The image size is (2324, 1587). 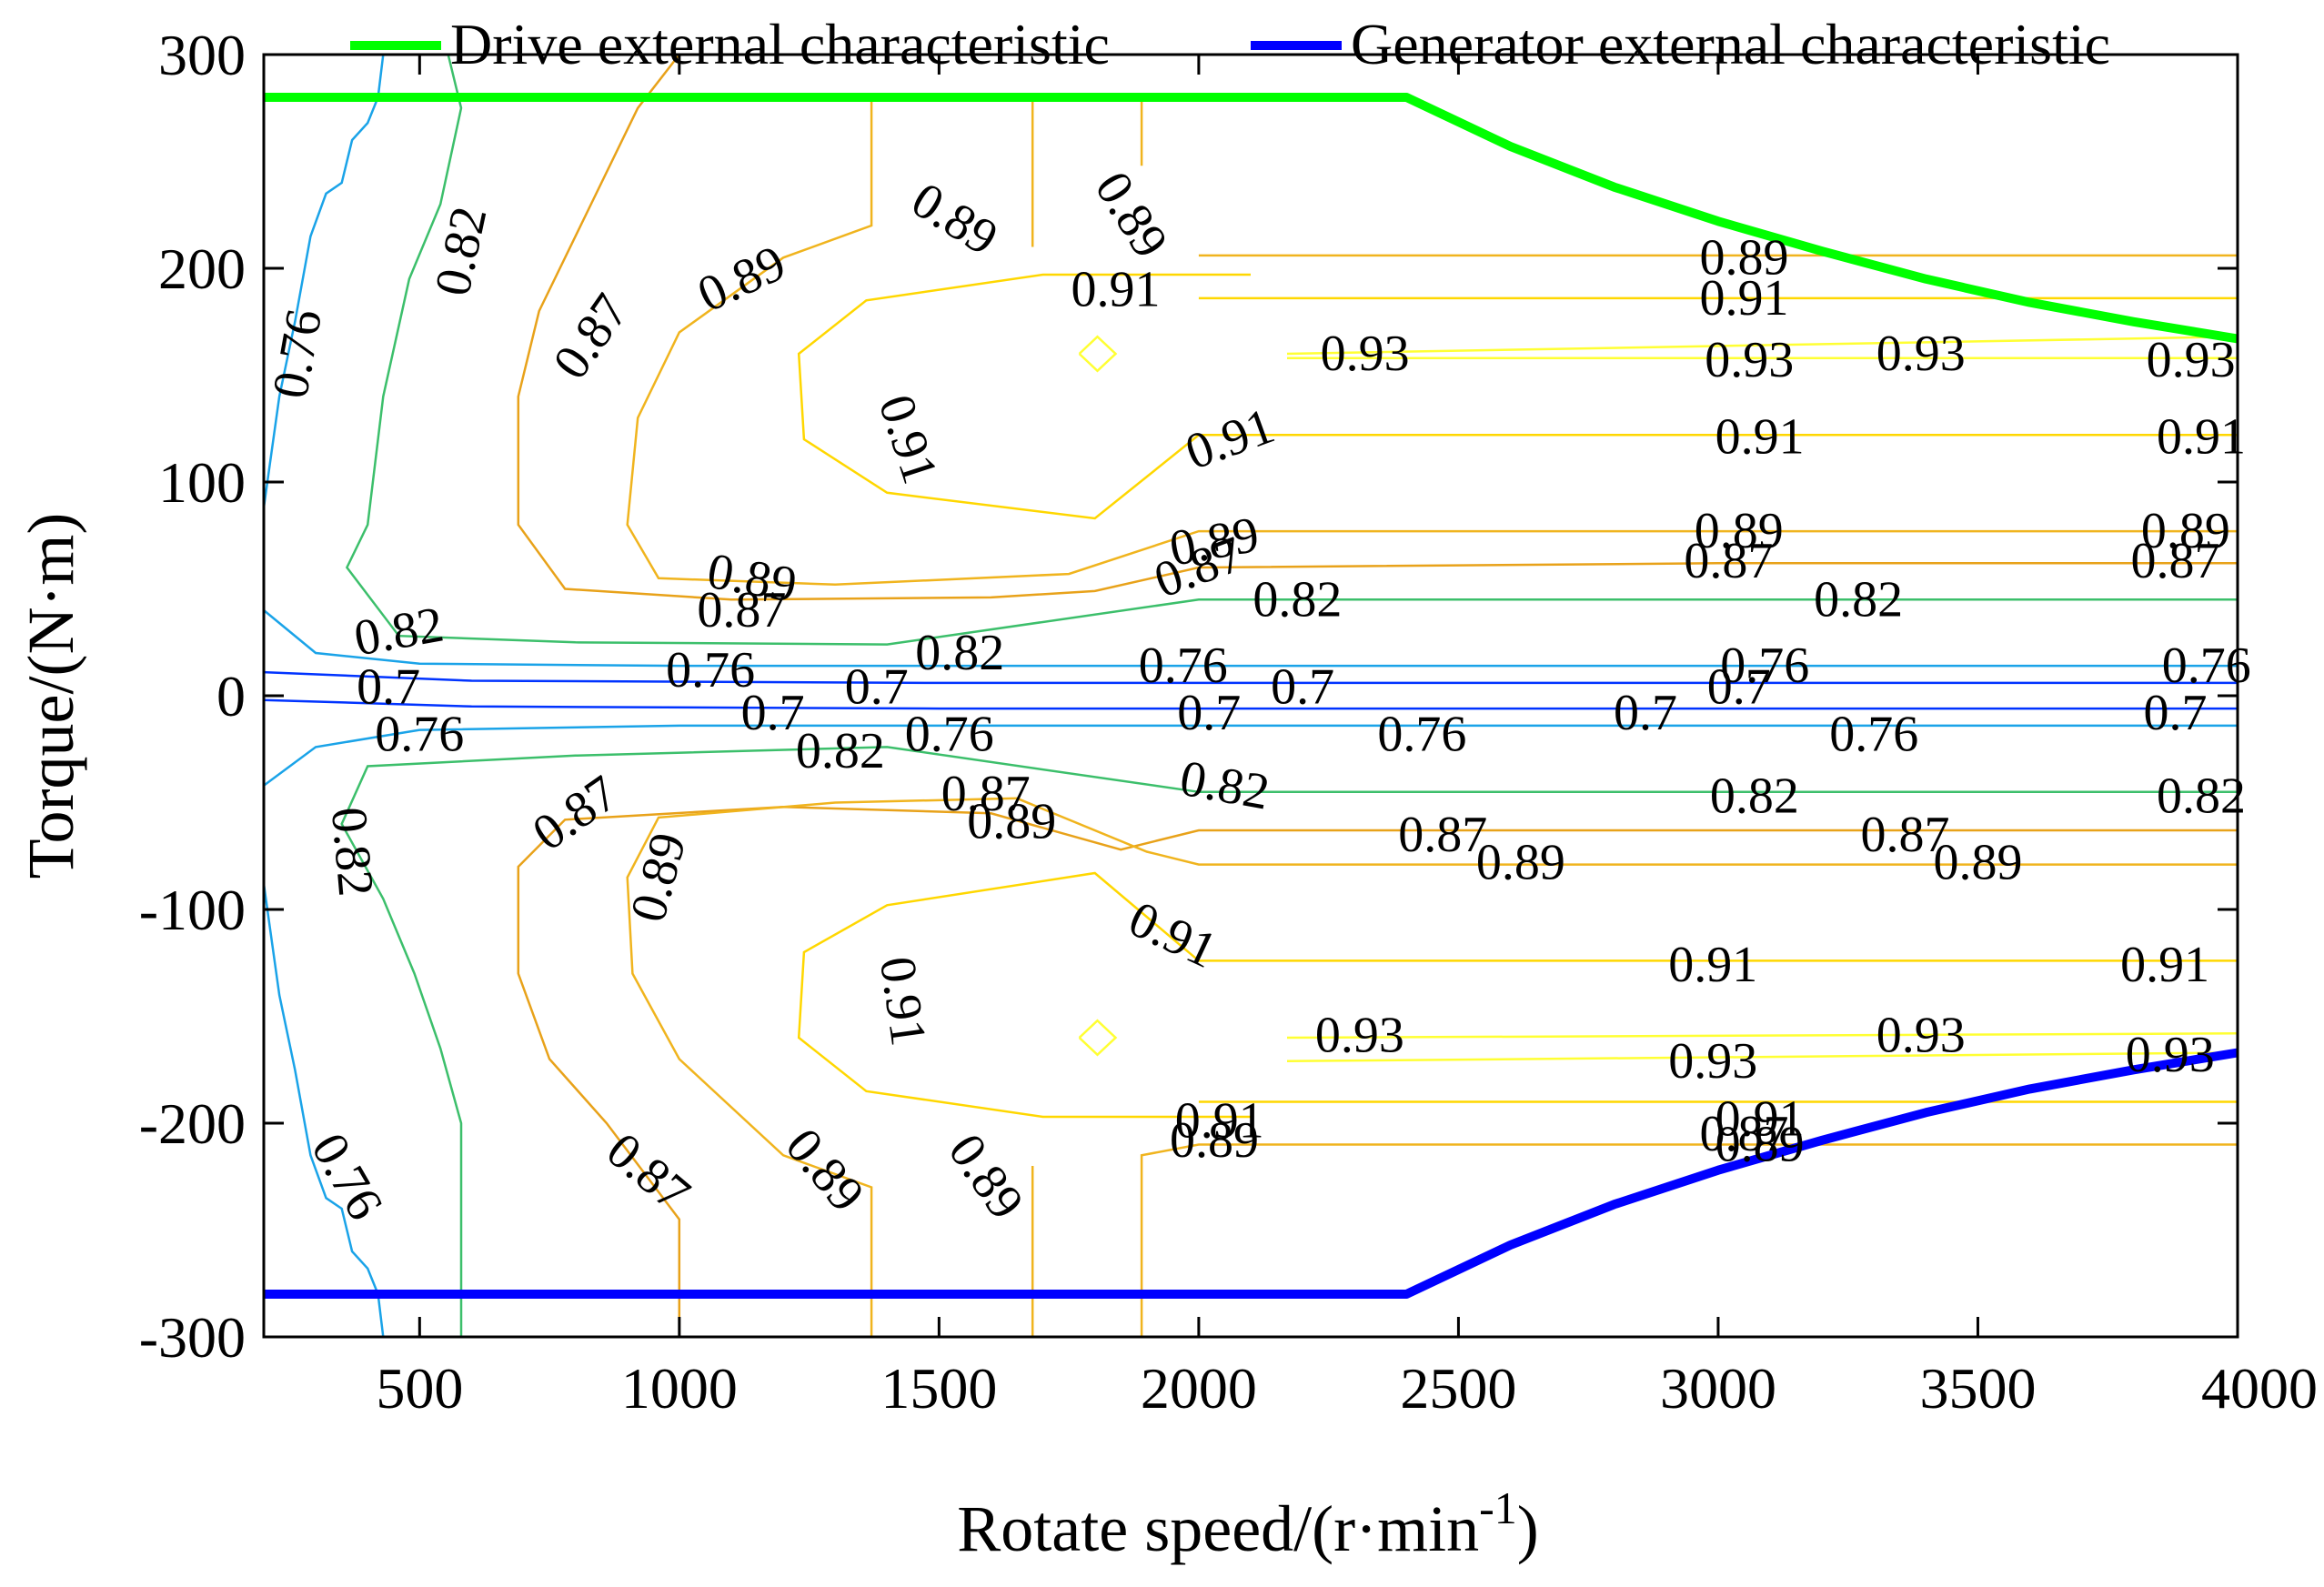 What do you see at coordinates (1251, 218) in the screenshot?
I see `drive-characteristic-line` at bounding box center [1251, 218].